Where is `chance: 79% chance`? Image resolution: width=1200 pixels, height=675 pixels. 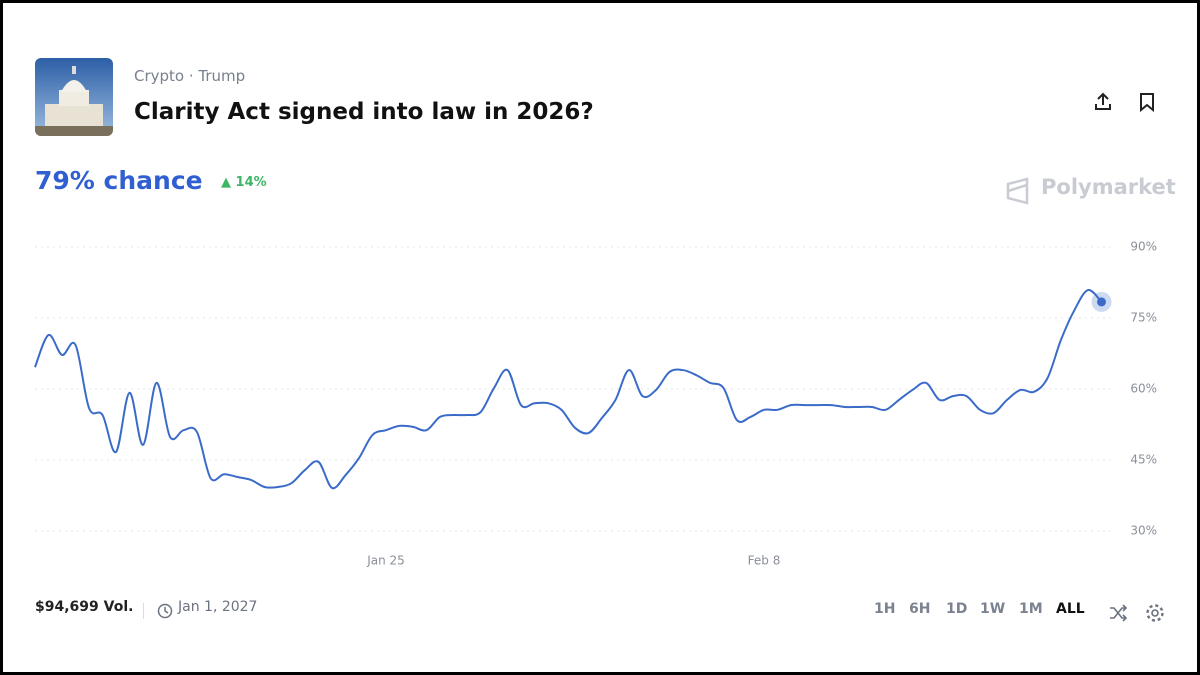 chance: 79% chance is located at coordinates (119, 180).